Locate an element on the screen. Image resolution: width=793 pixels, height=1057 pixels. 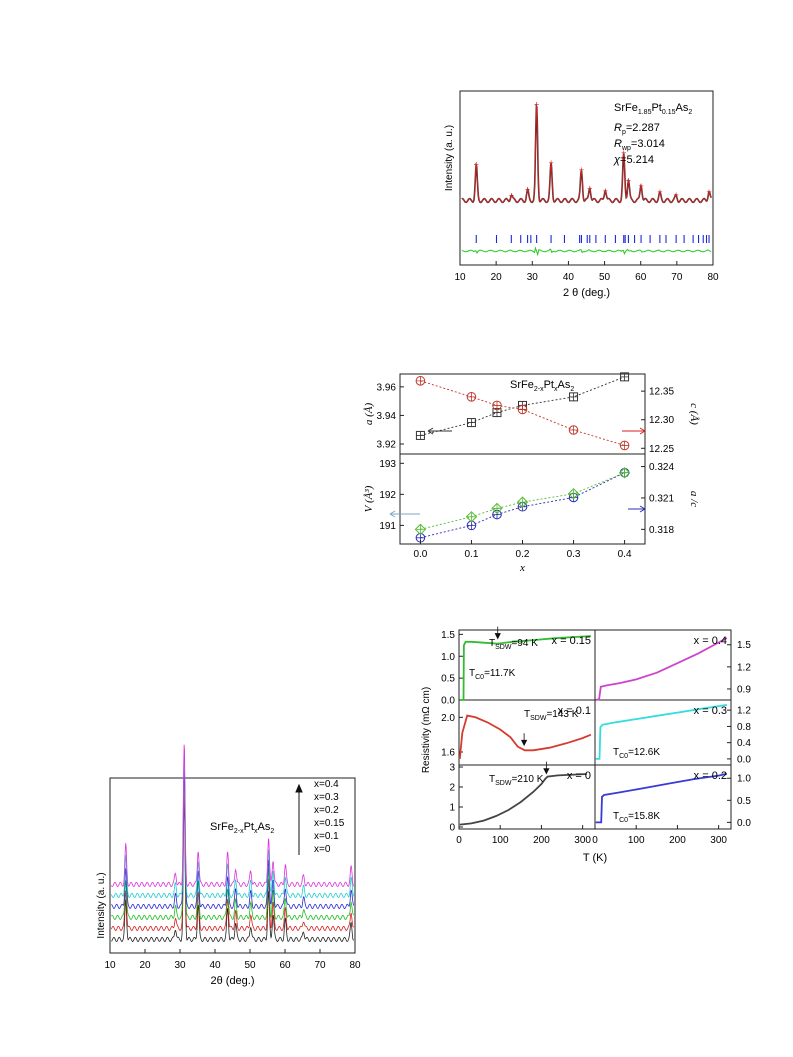
x-tick-label: 100 is located at coordinates (636, 840).